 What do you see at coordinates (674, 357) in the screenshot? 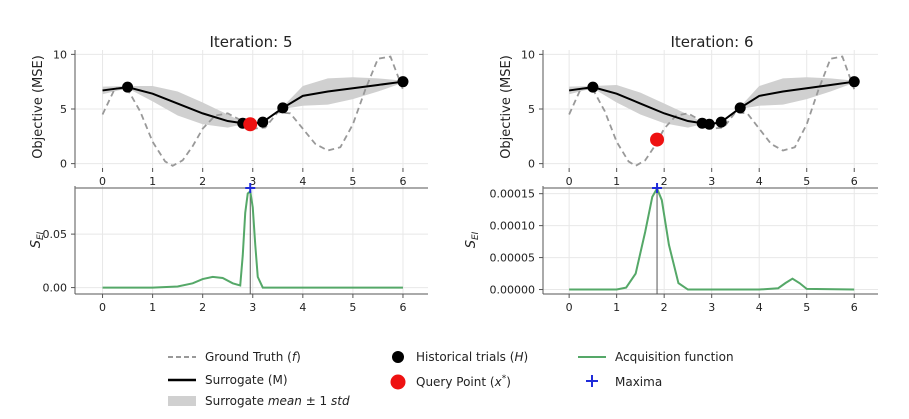
I see `legend-label-acquisition: Acquisition function` at bounding box center [674, 357].